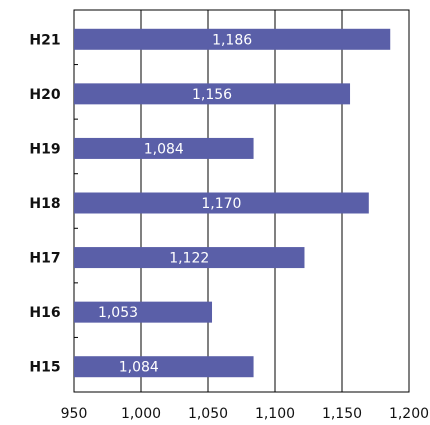  I want to click on data-label: 1,186, so click(232, 40).